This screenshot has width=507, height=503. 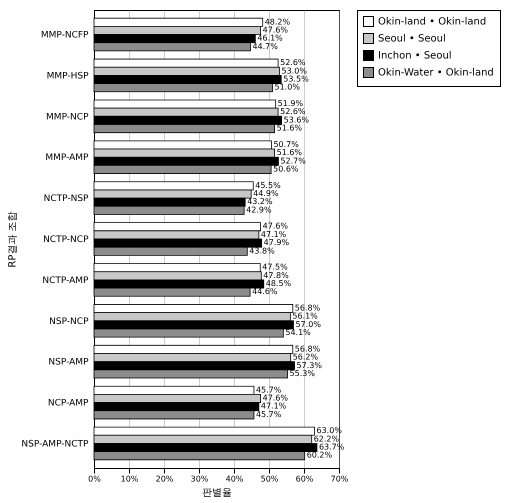 What do you see at coordinates (217, 493) in the screenshot?
I see `x-axis-title: 판별율` at bounding box center [217, 493].